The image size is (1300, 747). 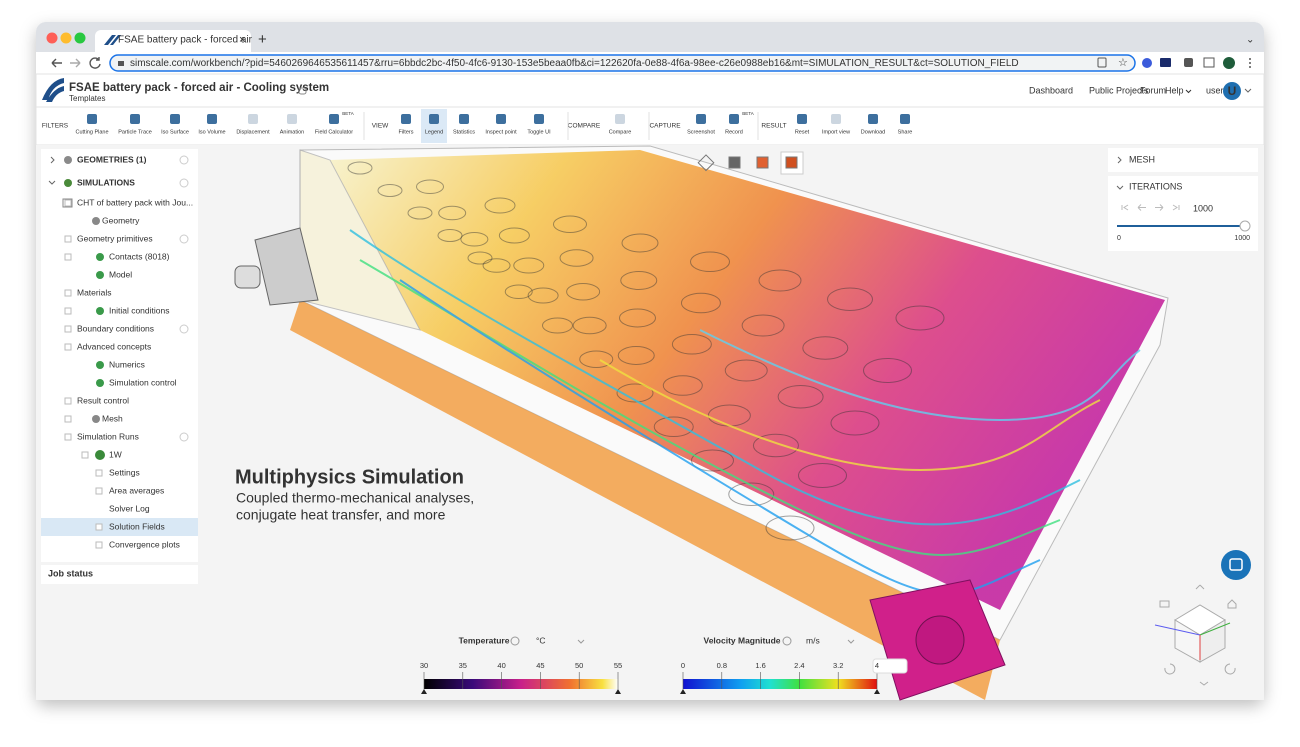 What do you see at coordinates (836, 132) in the screenshot?
I see `toolbar-button-label: Import view` at bounding box center [836, 132].